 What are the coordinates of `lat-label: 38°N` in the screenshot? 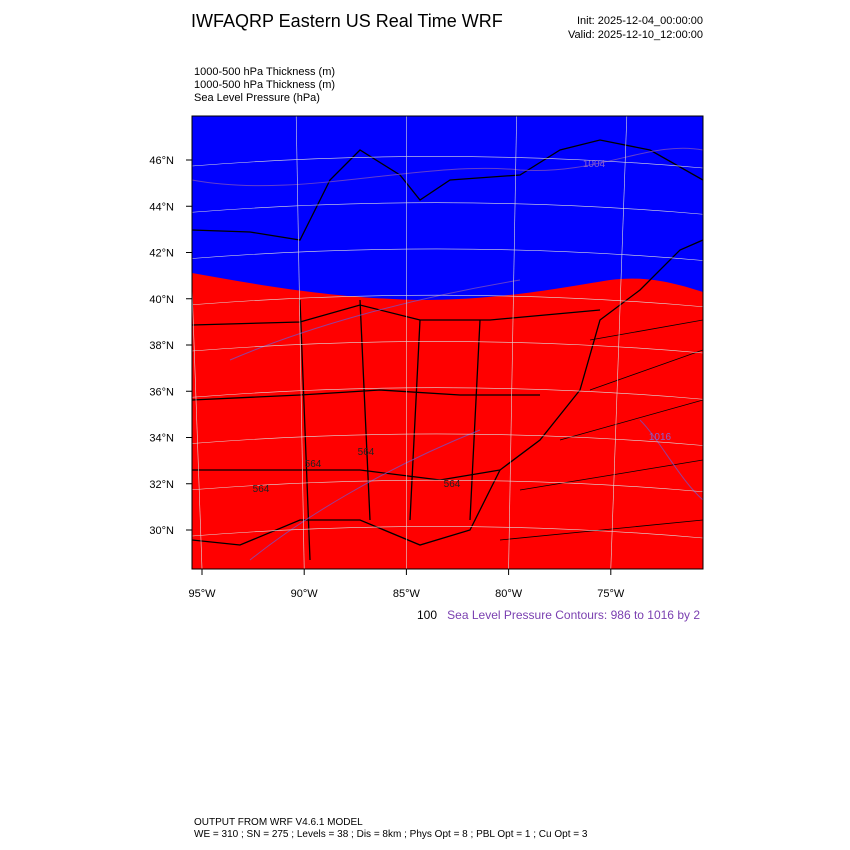 It's located at (161, 346).